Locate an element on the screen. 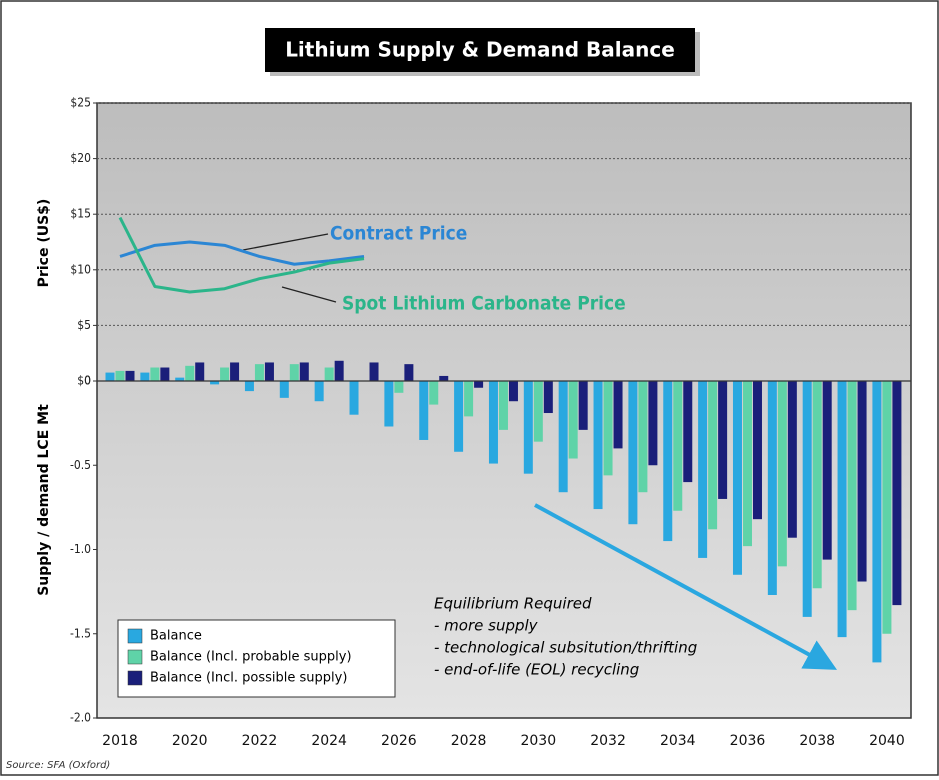 Image resolution: width=939 pixels, height=780 pixels. y-tick-label: $5 is located at coordinates (84, 325).